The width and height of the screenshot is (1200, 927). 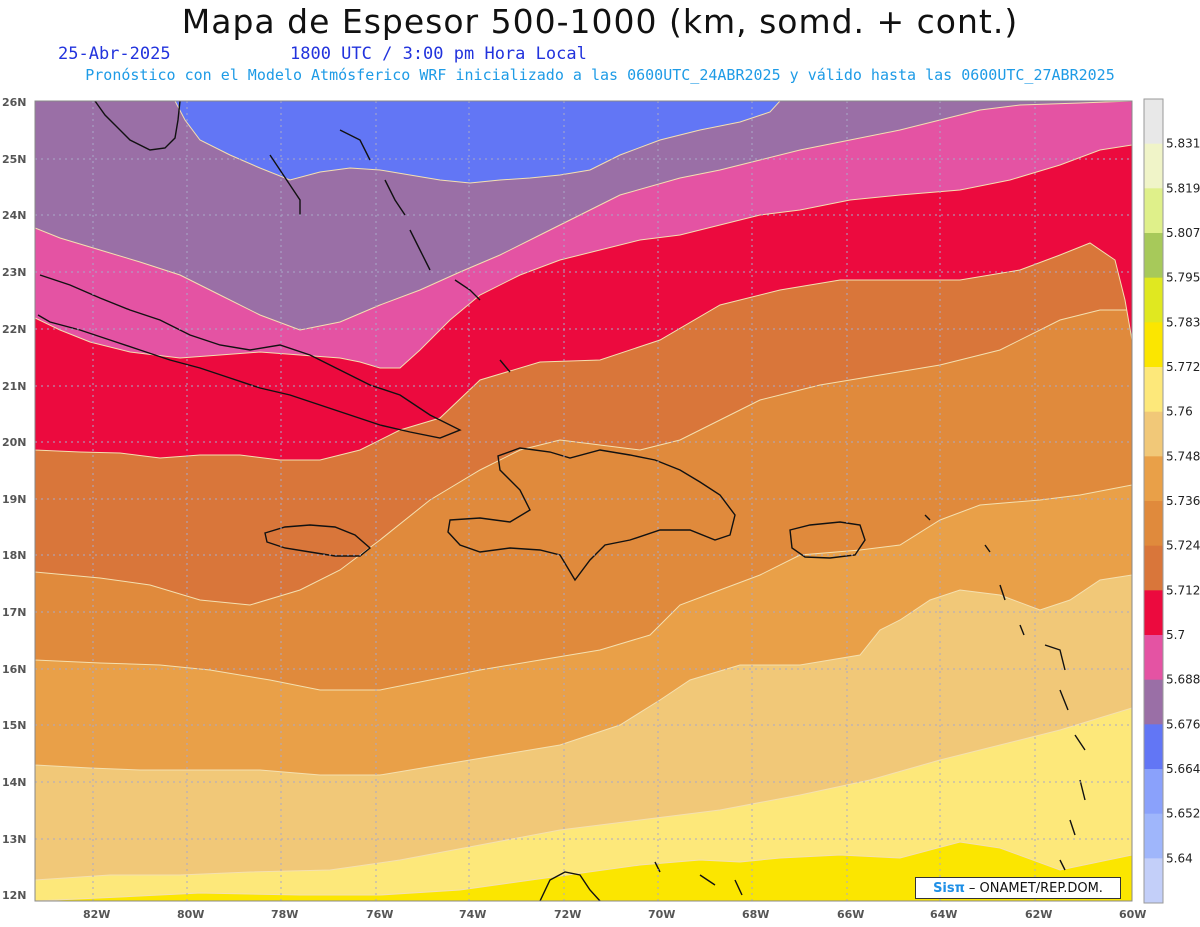 I want to click on colorbar-label: 5.652, so click(x=1183, y=814).